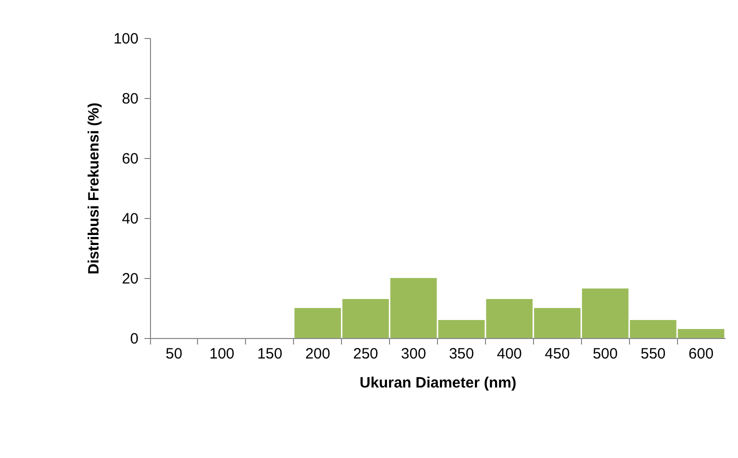  What do you see at coordinates (130, 99) in the screenshot?
I see `y-tick-label: 80` at bounding box center [130, 99].